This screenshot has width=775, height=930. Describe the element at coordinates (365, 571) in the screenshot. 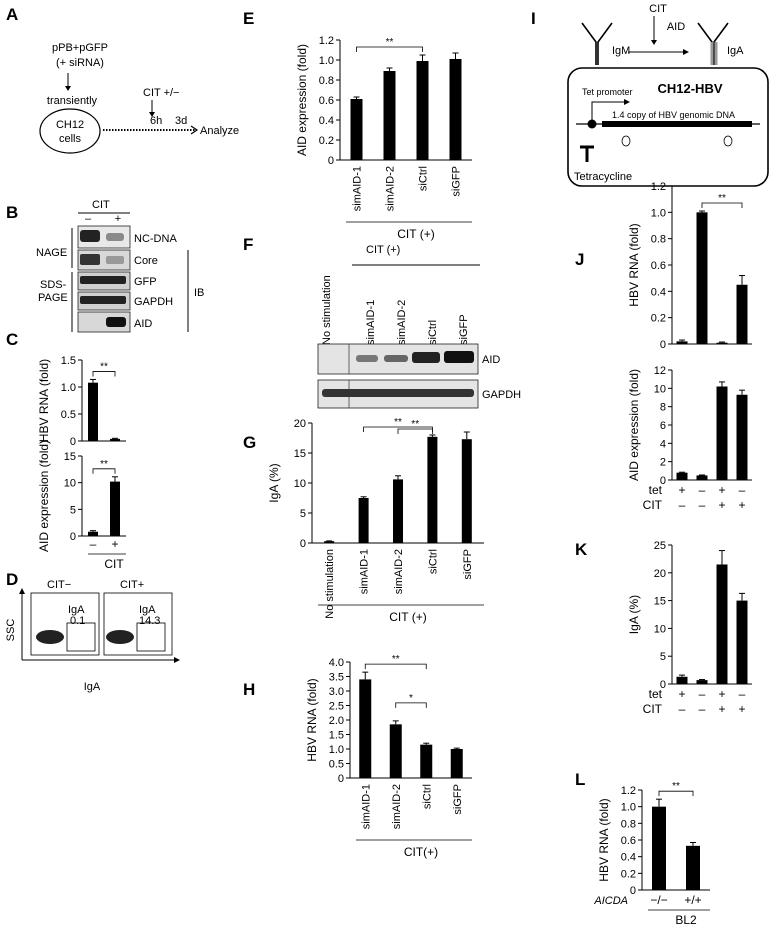

I see `x-category-label: simAID-1` at that location.